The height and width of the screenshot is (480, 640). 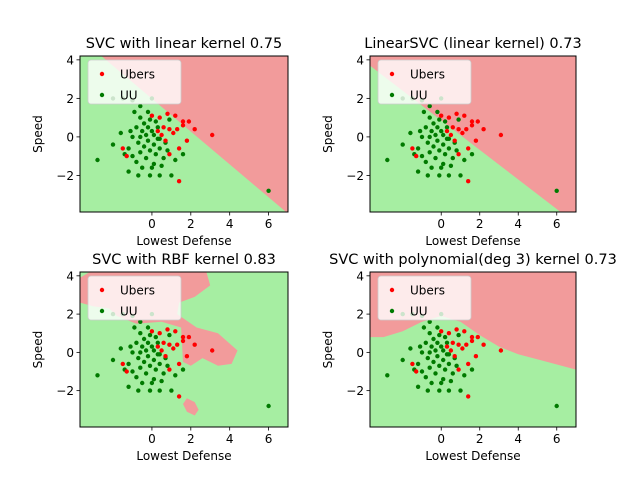 What do you see at coordinates (360, 60) in the screenshot?
I see `y-tick-label: 4` at bounding box center [360, 60].